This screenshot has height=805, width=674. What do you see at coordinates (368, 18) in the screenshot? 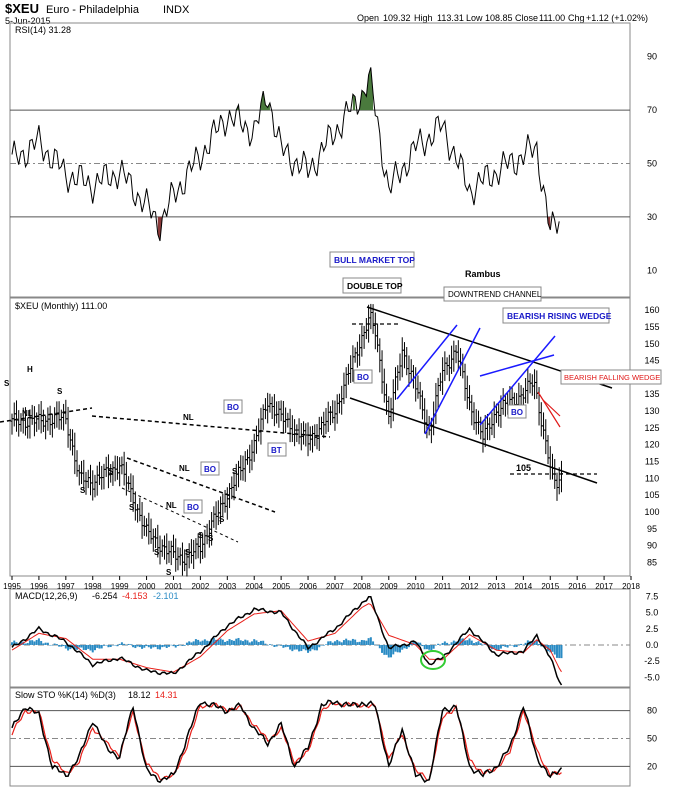
I see `open-label: Open` at bounding box center [368, 18].